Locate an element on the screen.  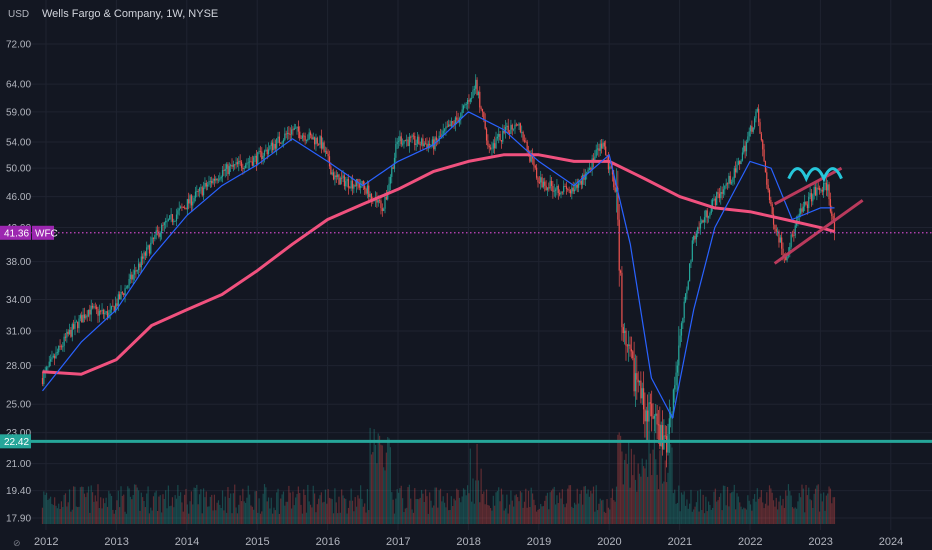
drawings is located at coordinates (818, 215).